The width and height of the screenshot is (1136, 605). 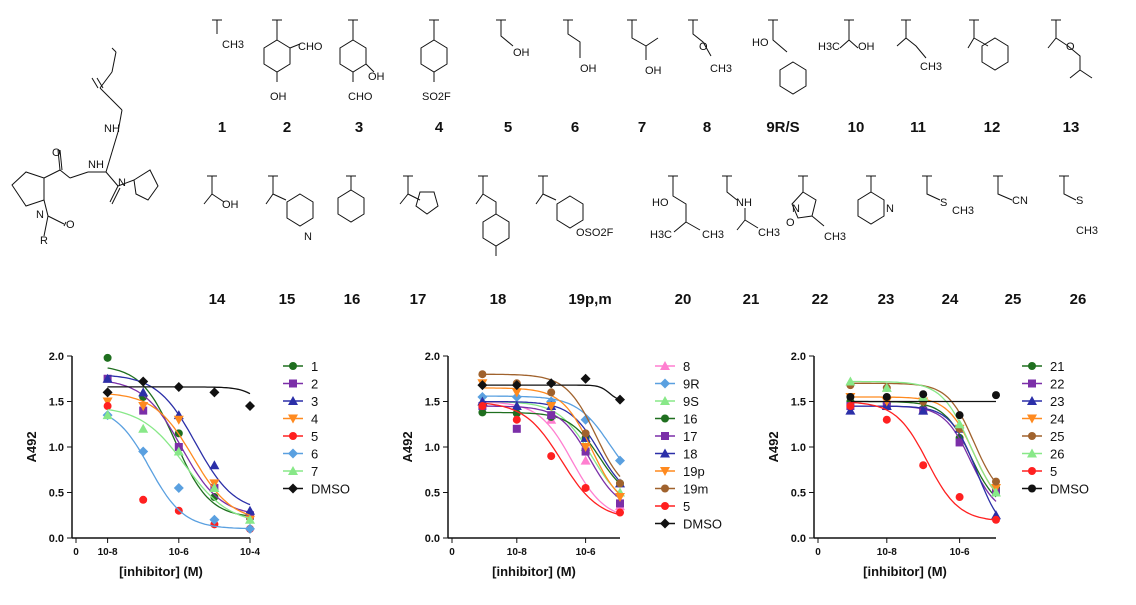 I want to click on c20a-label: HO, so click(x=660, y=203).